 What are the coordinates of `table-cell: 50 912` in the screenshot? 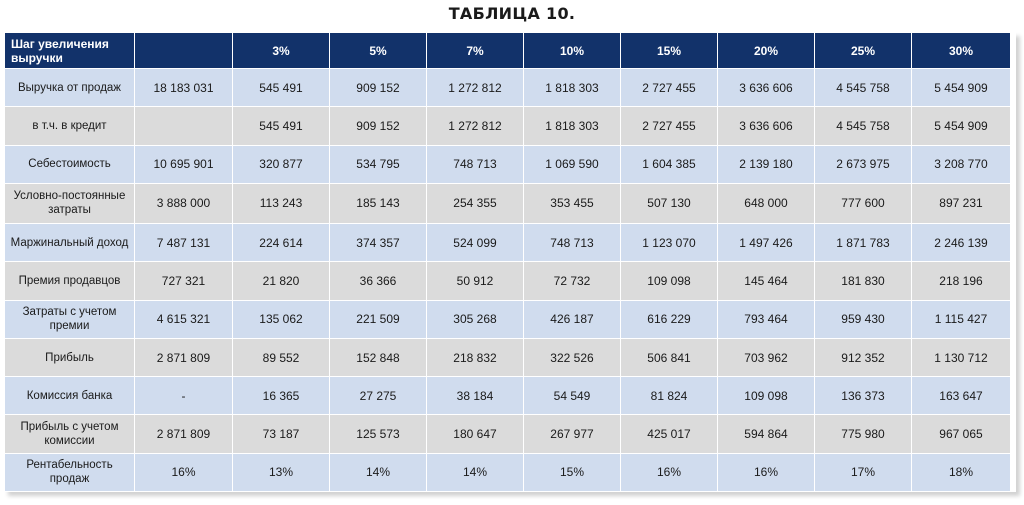 It's located at (475, 281).